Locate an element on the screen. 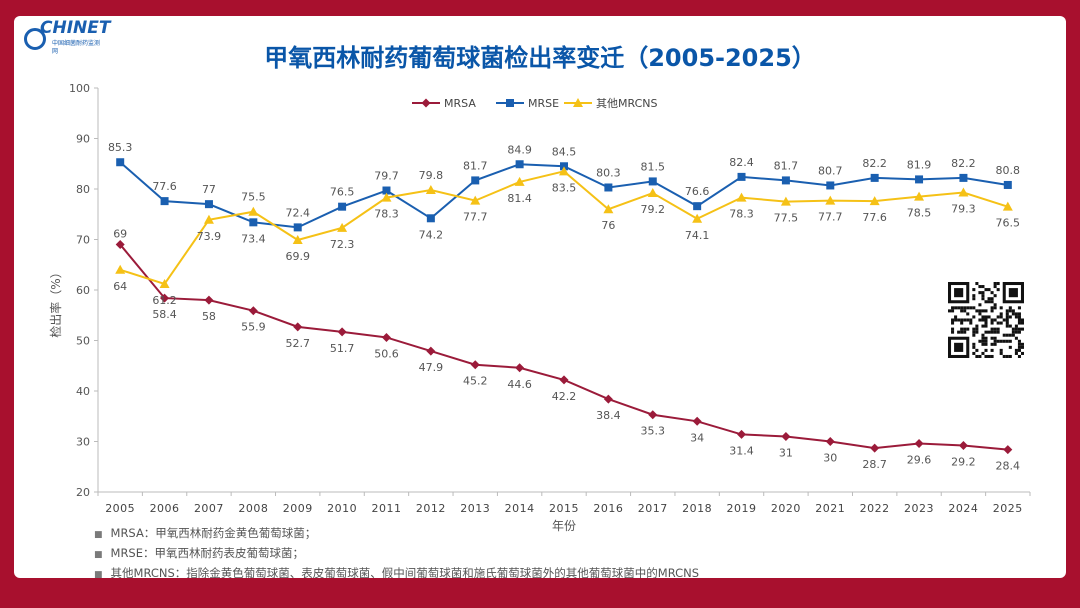 This screenshot has height=608, width=1080. data-label-mrcns: 79.3 is located at coordinates (963, 209).